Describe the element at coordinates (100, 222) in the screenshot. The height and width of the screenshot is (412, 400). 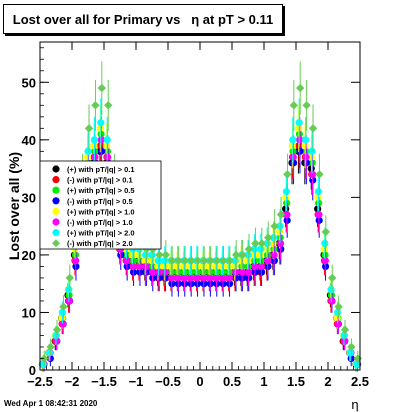
I see `legend-label: (-) with pT/|q| > 1.0` at that location.